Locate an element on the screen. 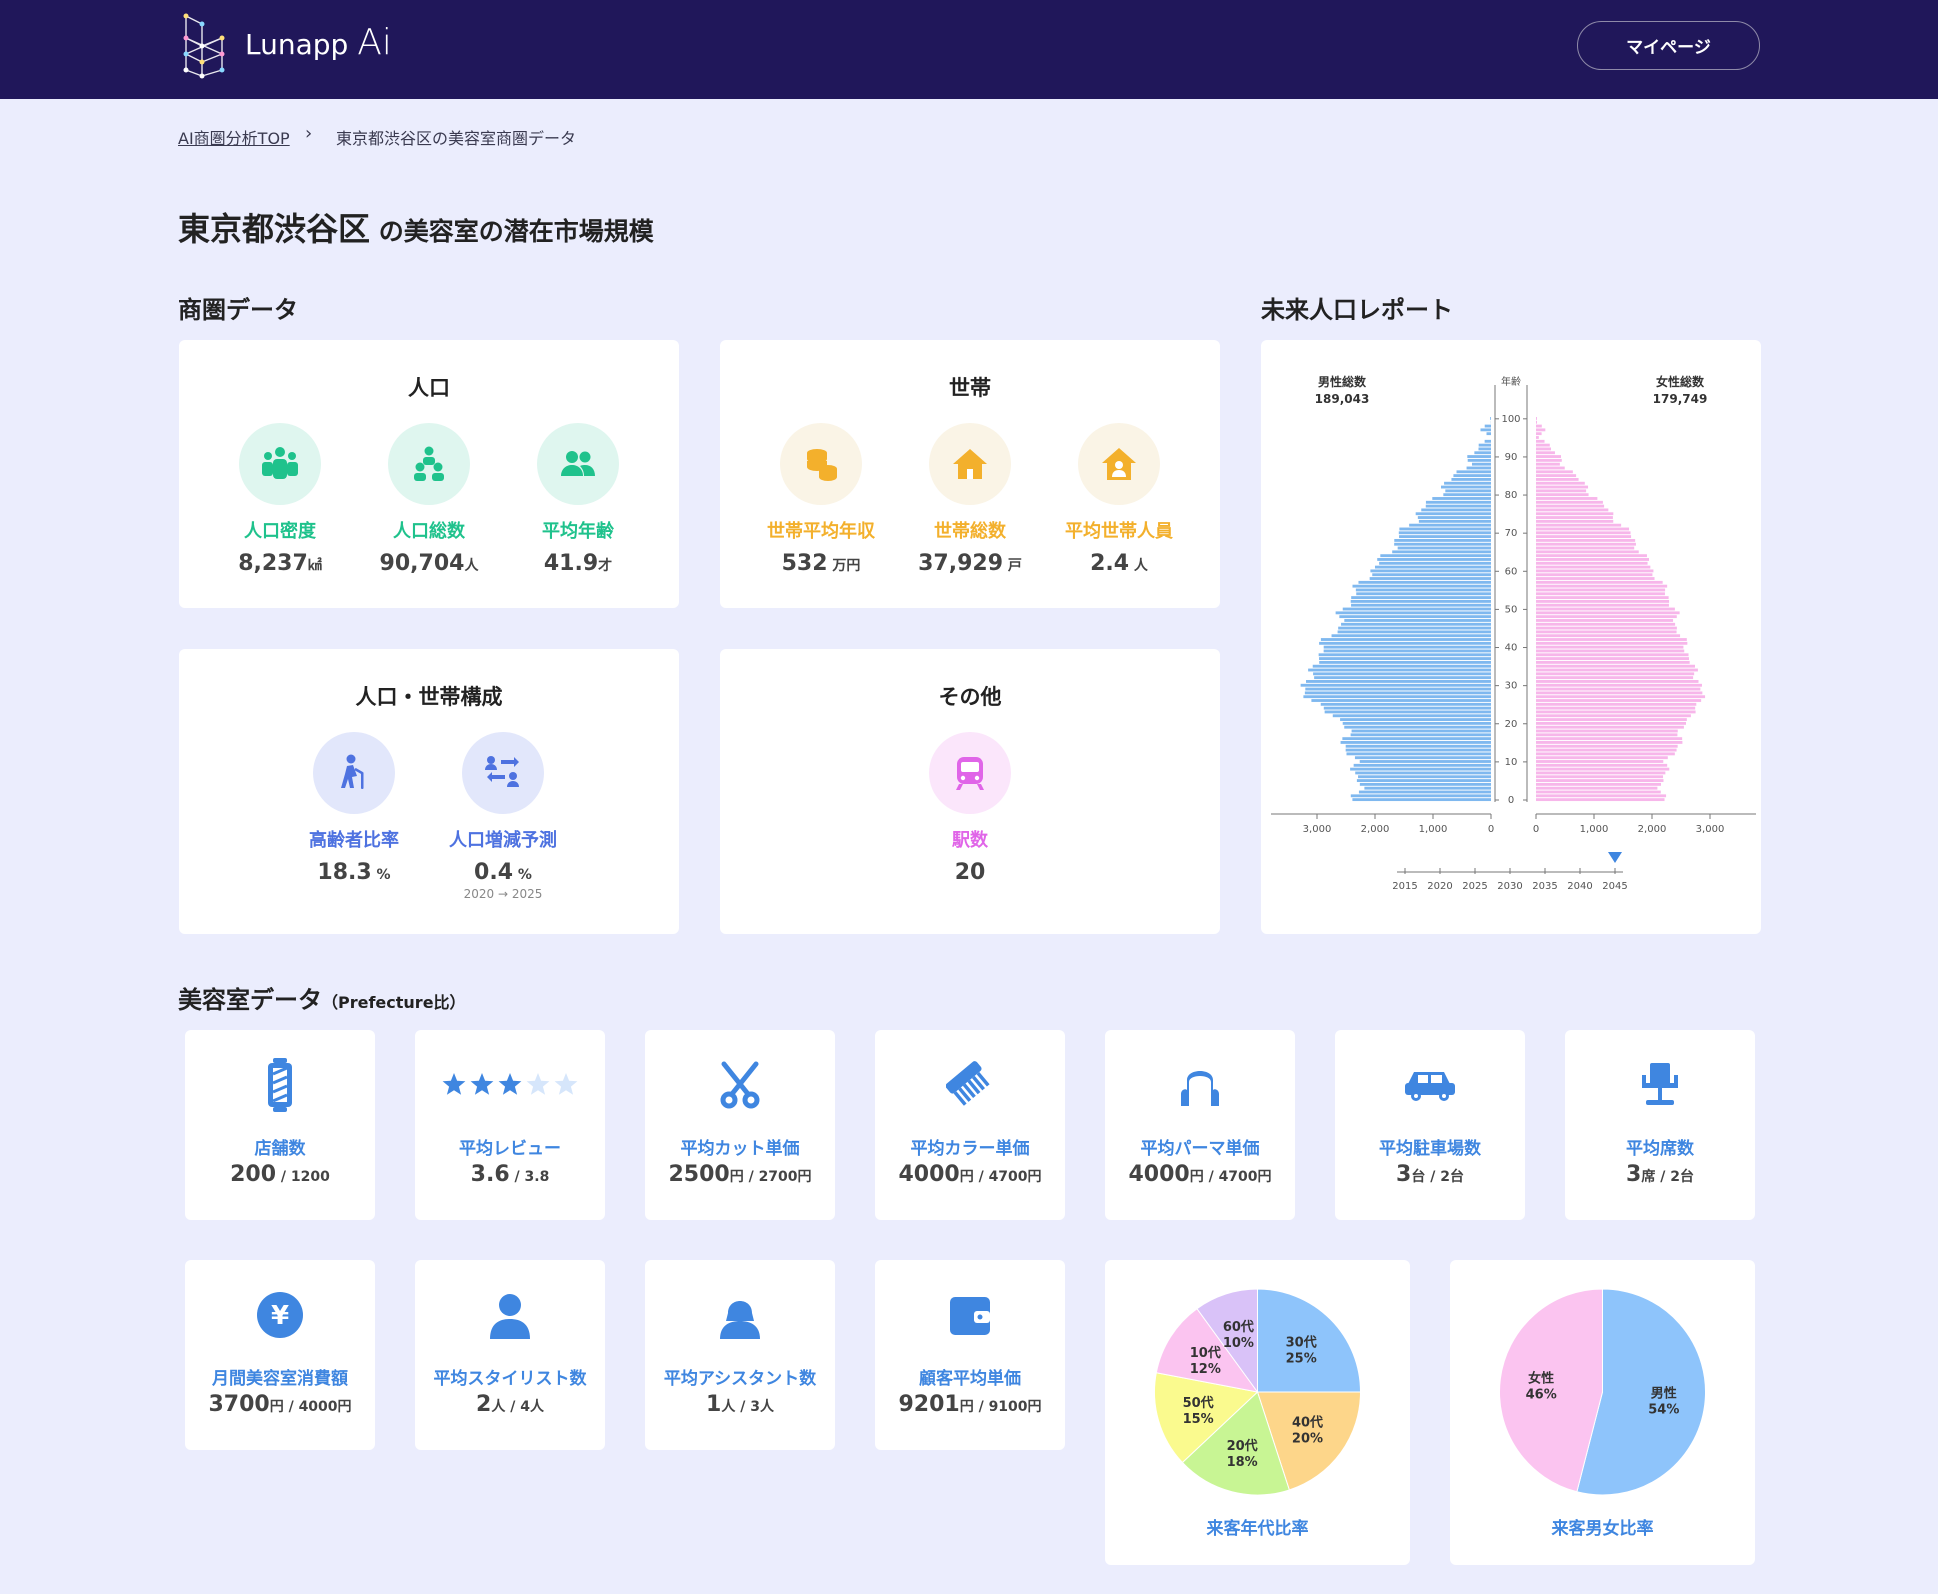  age-tick-label: 60 is located at coordinates (1511, 571).